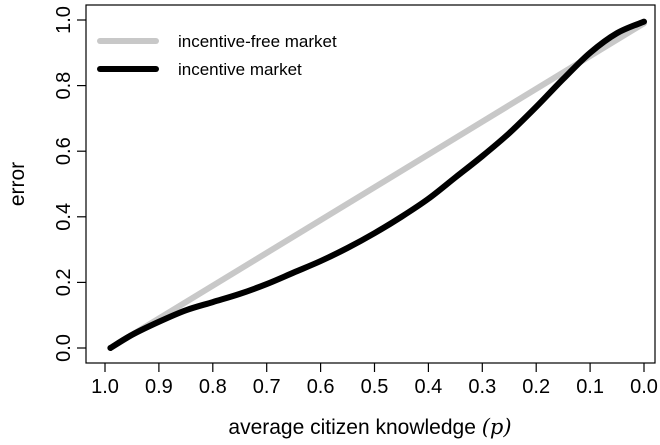 This screenshot has width=660, height=445. I want to click on y-tick-label: 1.0, so click(64, 20).